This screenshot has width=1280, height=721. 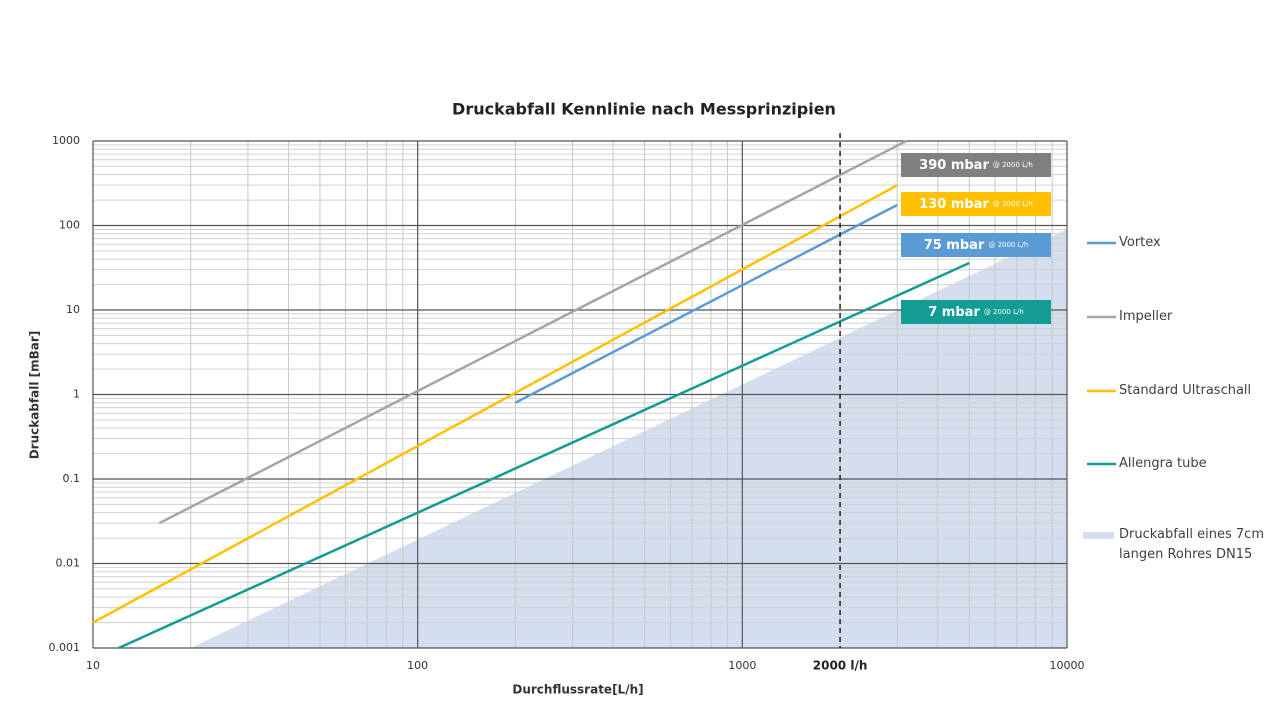 What do you see at coordinates (73, 309) in the screenshot?
I see `y-tick-label: 10` at bounding box center [73, 309].